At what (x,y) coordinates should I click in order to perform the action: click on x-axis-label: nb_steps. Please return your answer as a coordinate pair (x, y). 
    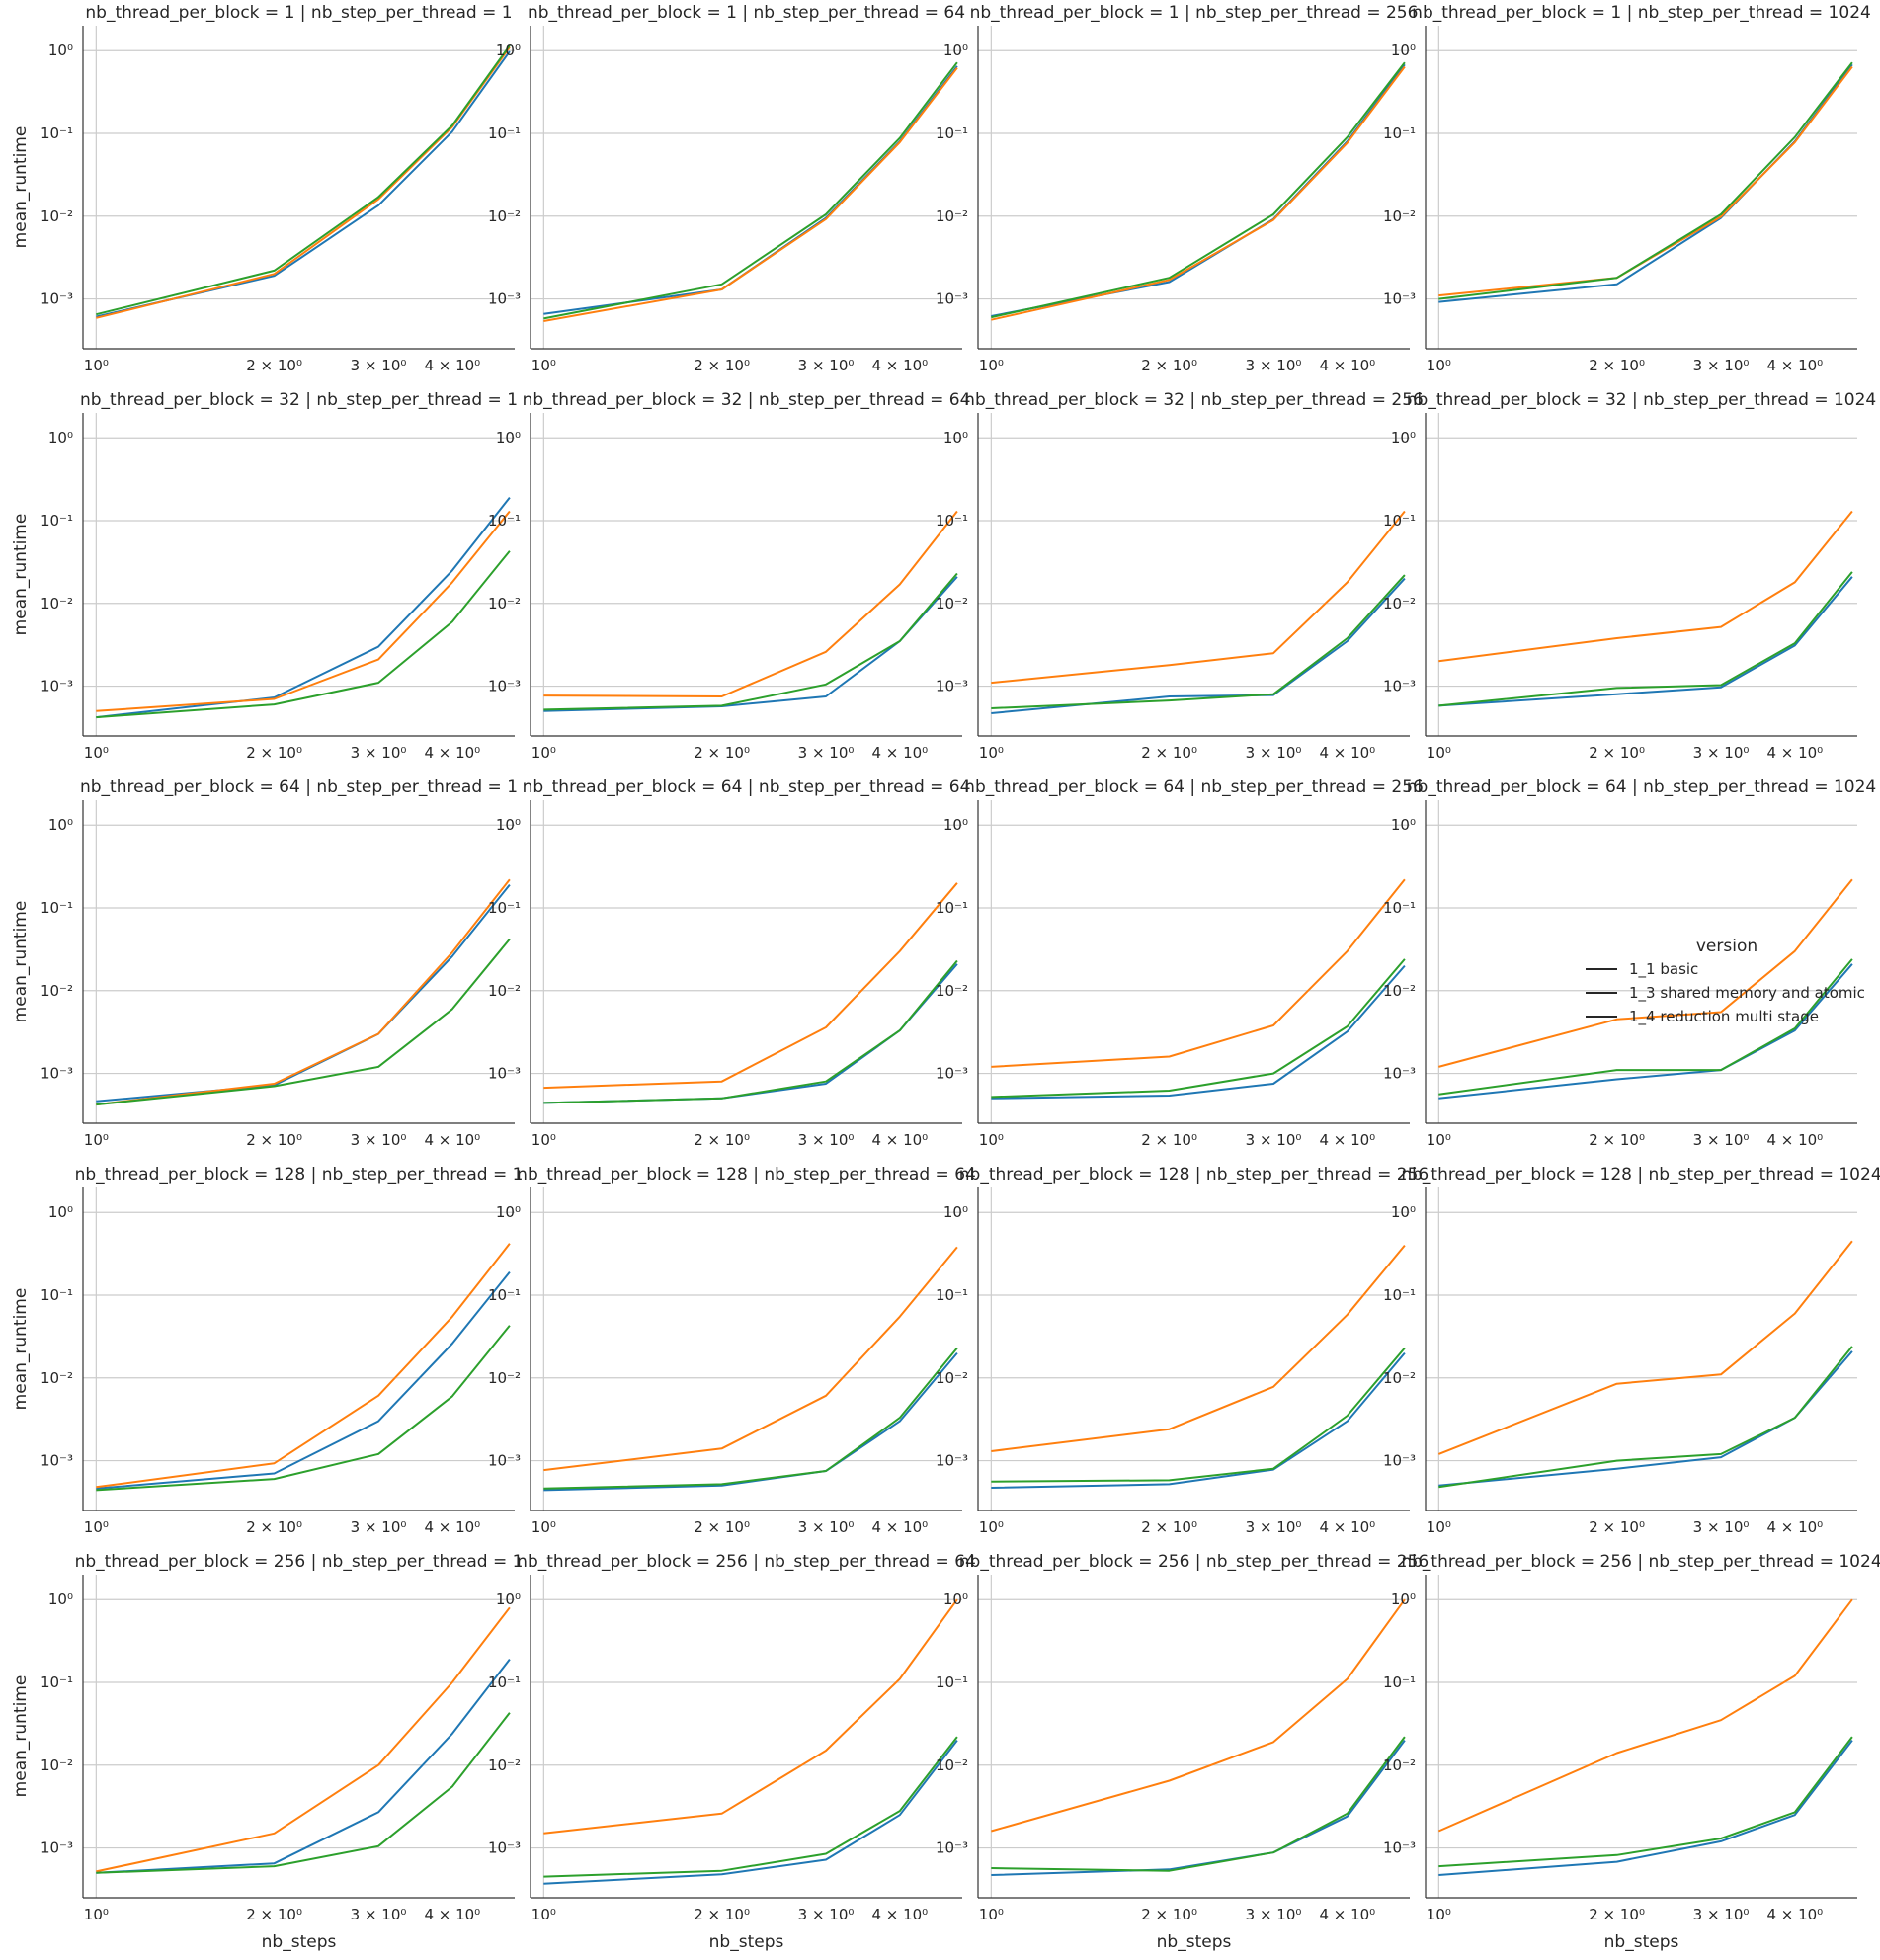
    Looking at the image, I should click on (1194, 1942).